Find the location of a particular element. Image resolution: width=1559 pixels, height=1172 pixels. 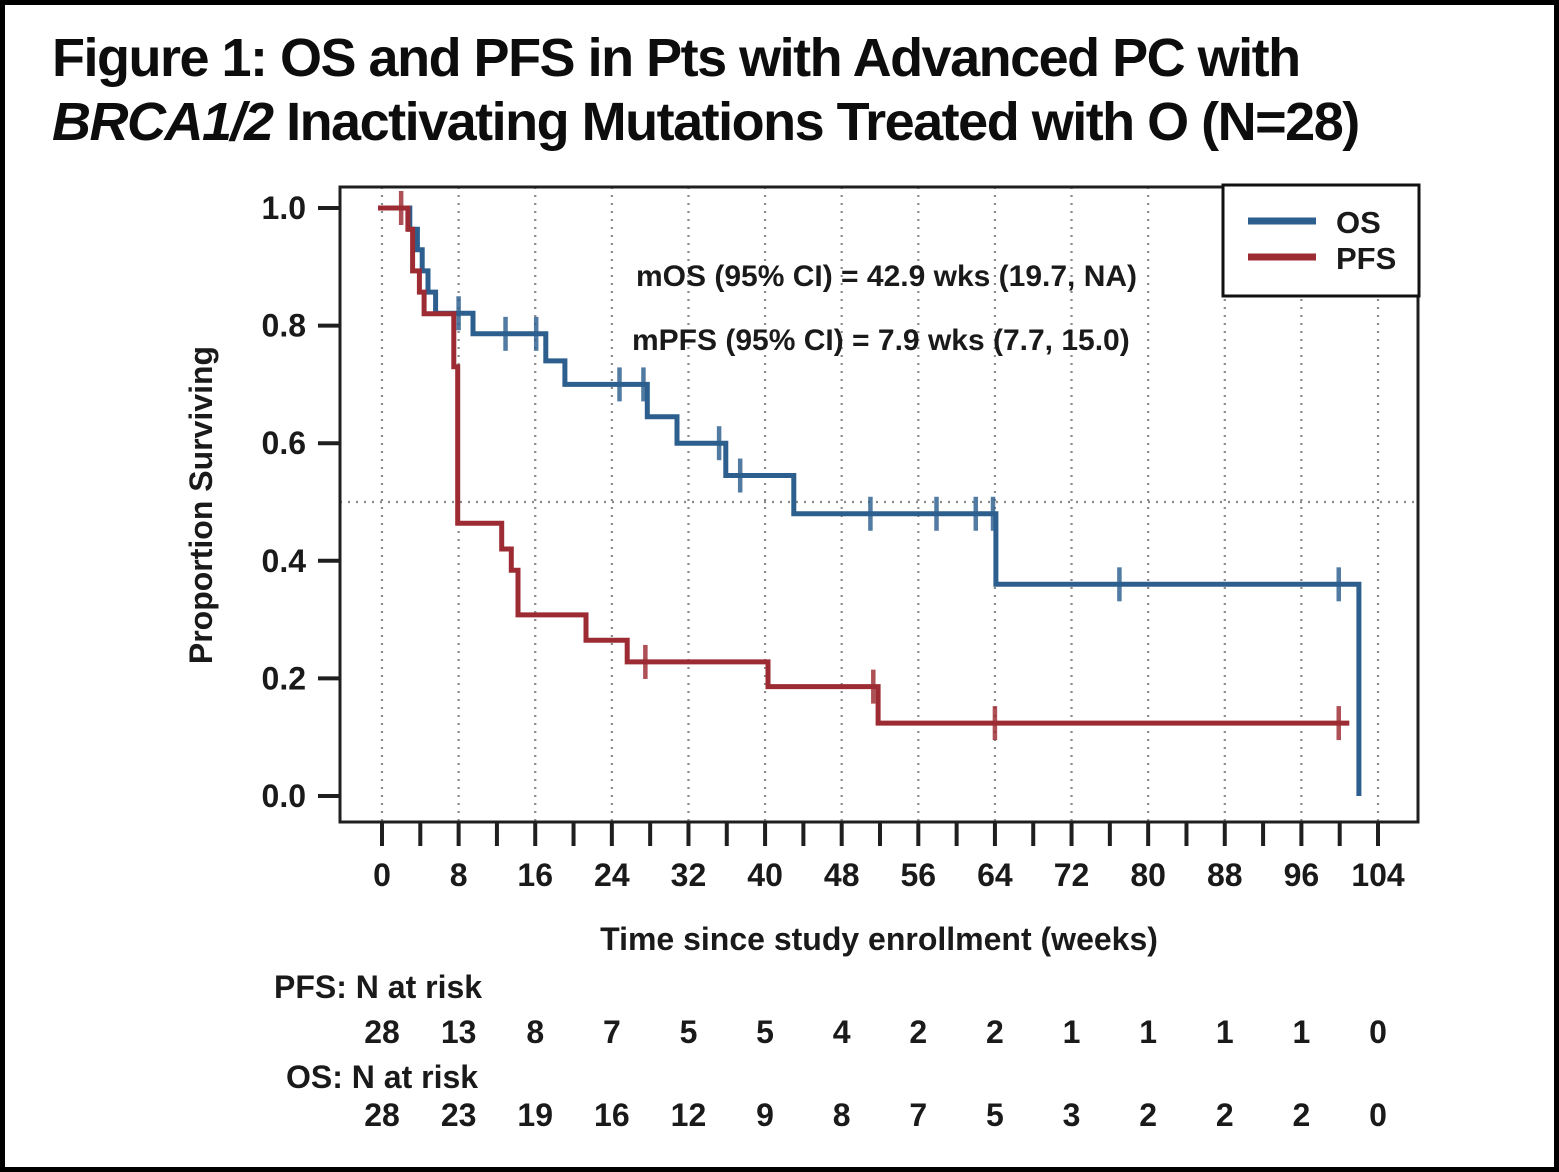

risk-count: 9 is located at coordinates (765, 1115).